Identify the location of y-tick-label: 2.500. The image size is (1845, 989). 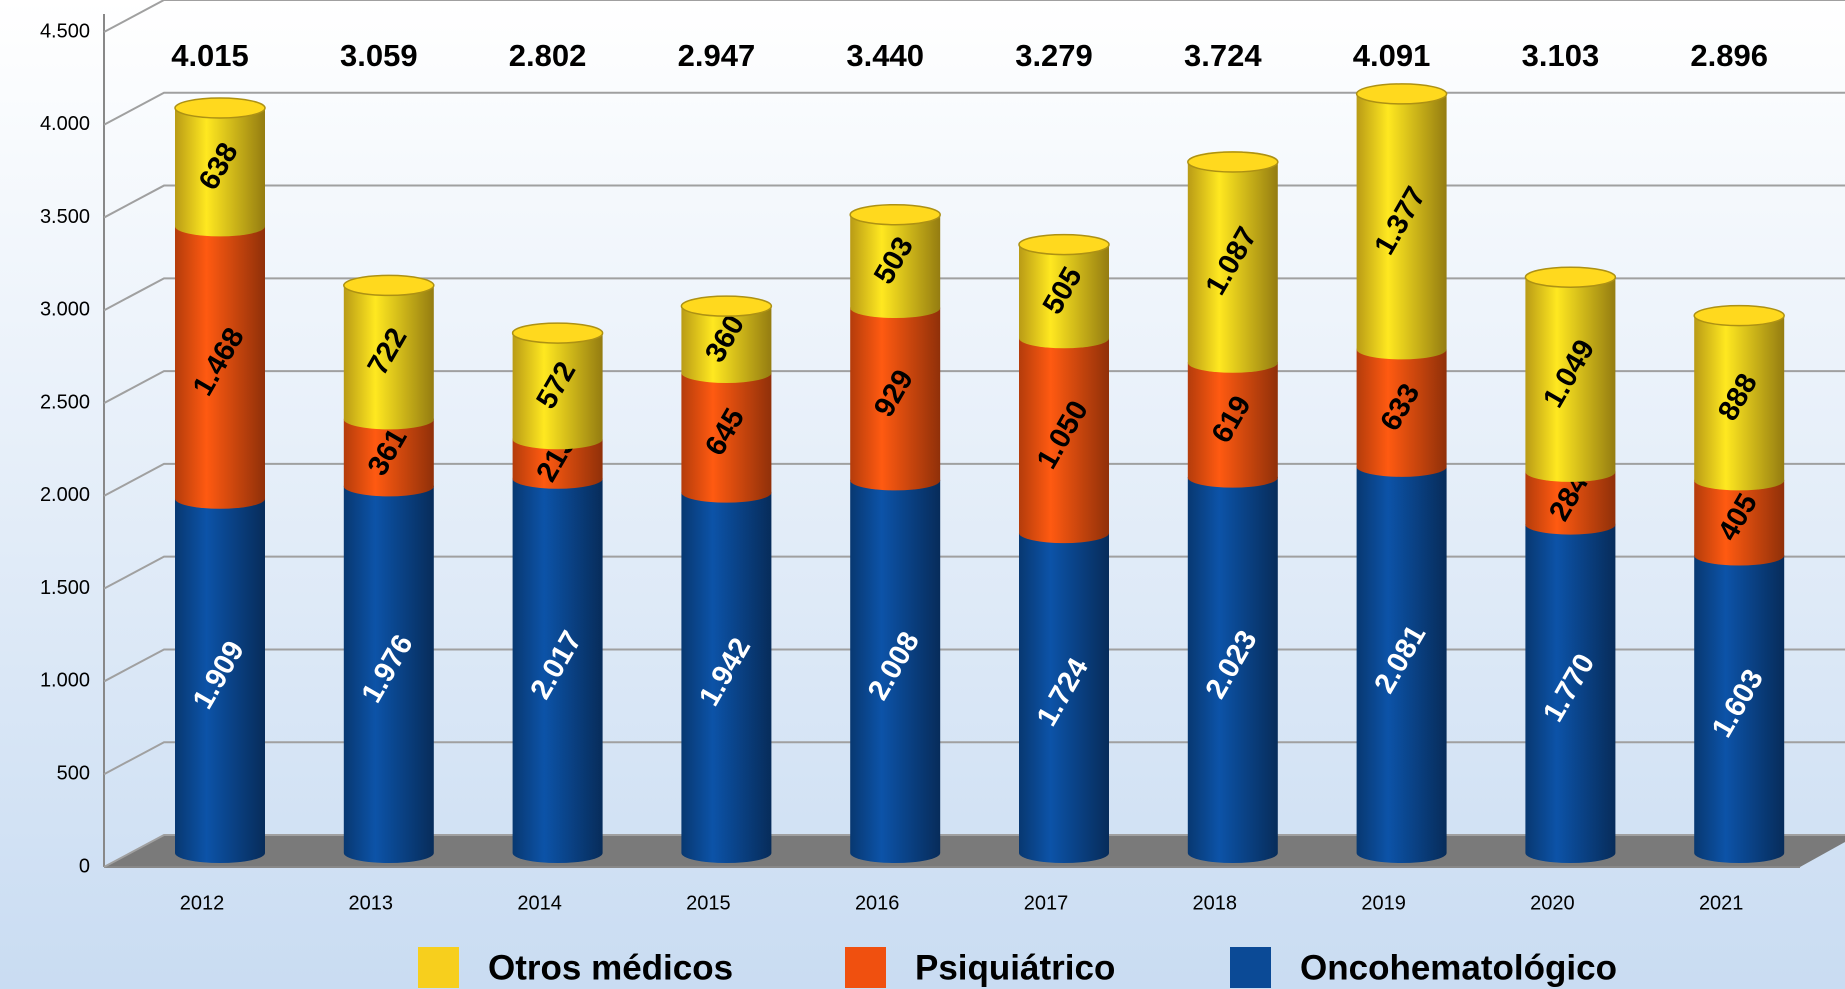
(65, 402).